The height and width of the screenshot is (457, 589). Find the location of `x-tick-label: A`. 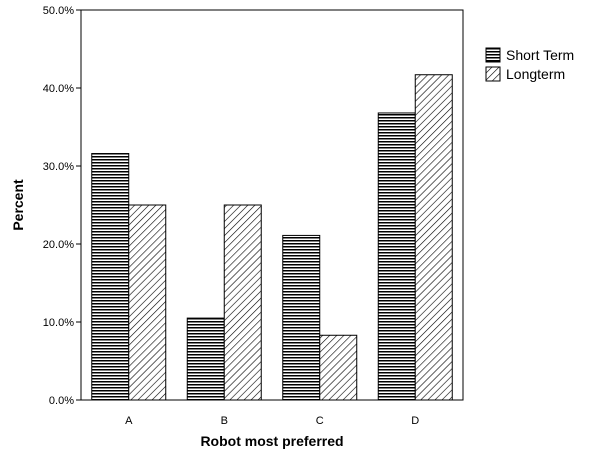

x-tick-label: A is located at coordinates (129, 421).